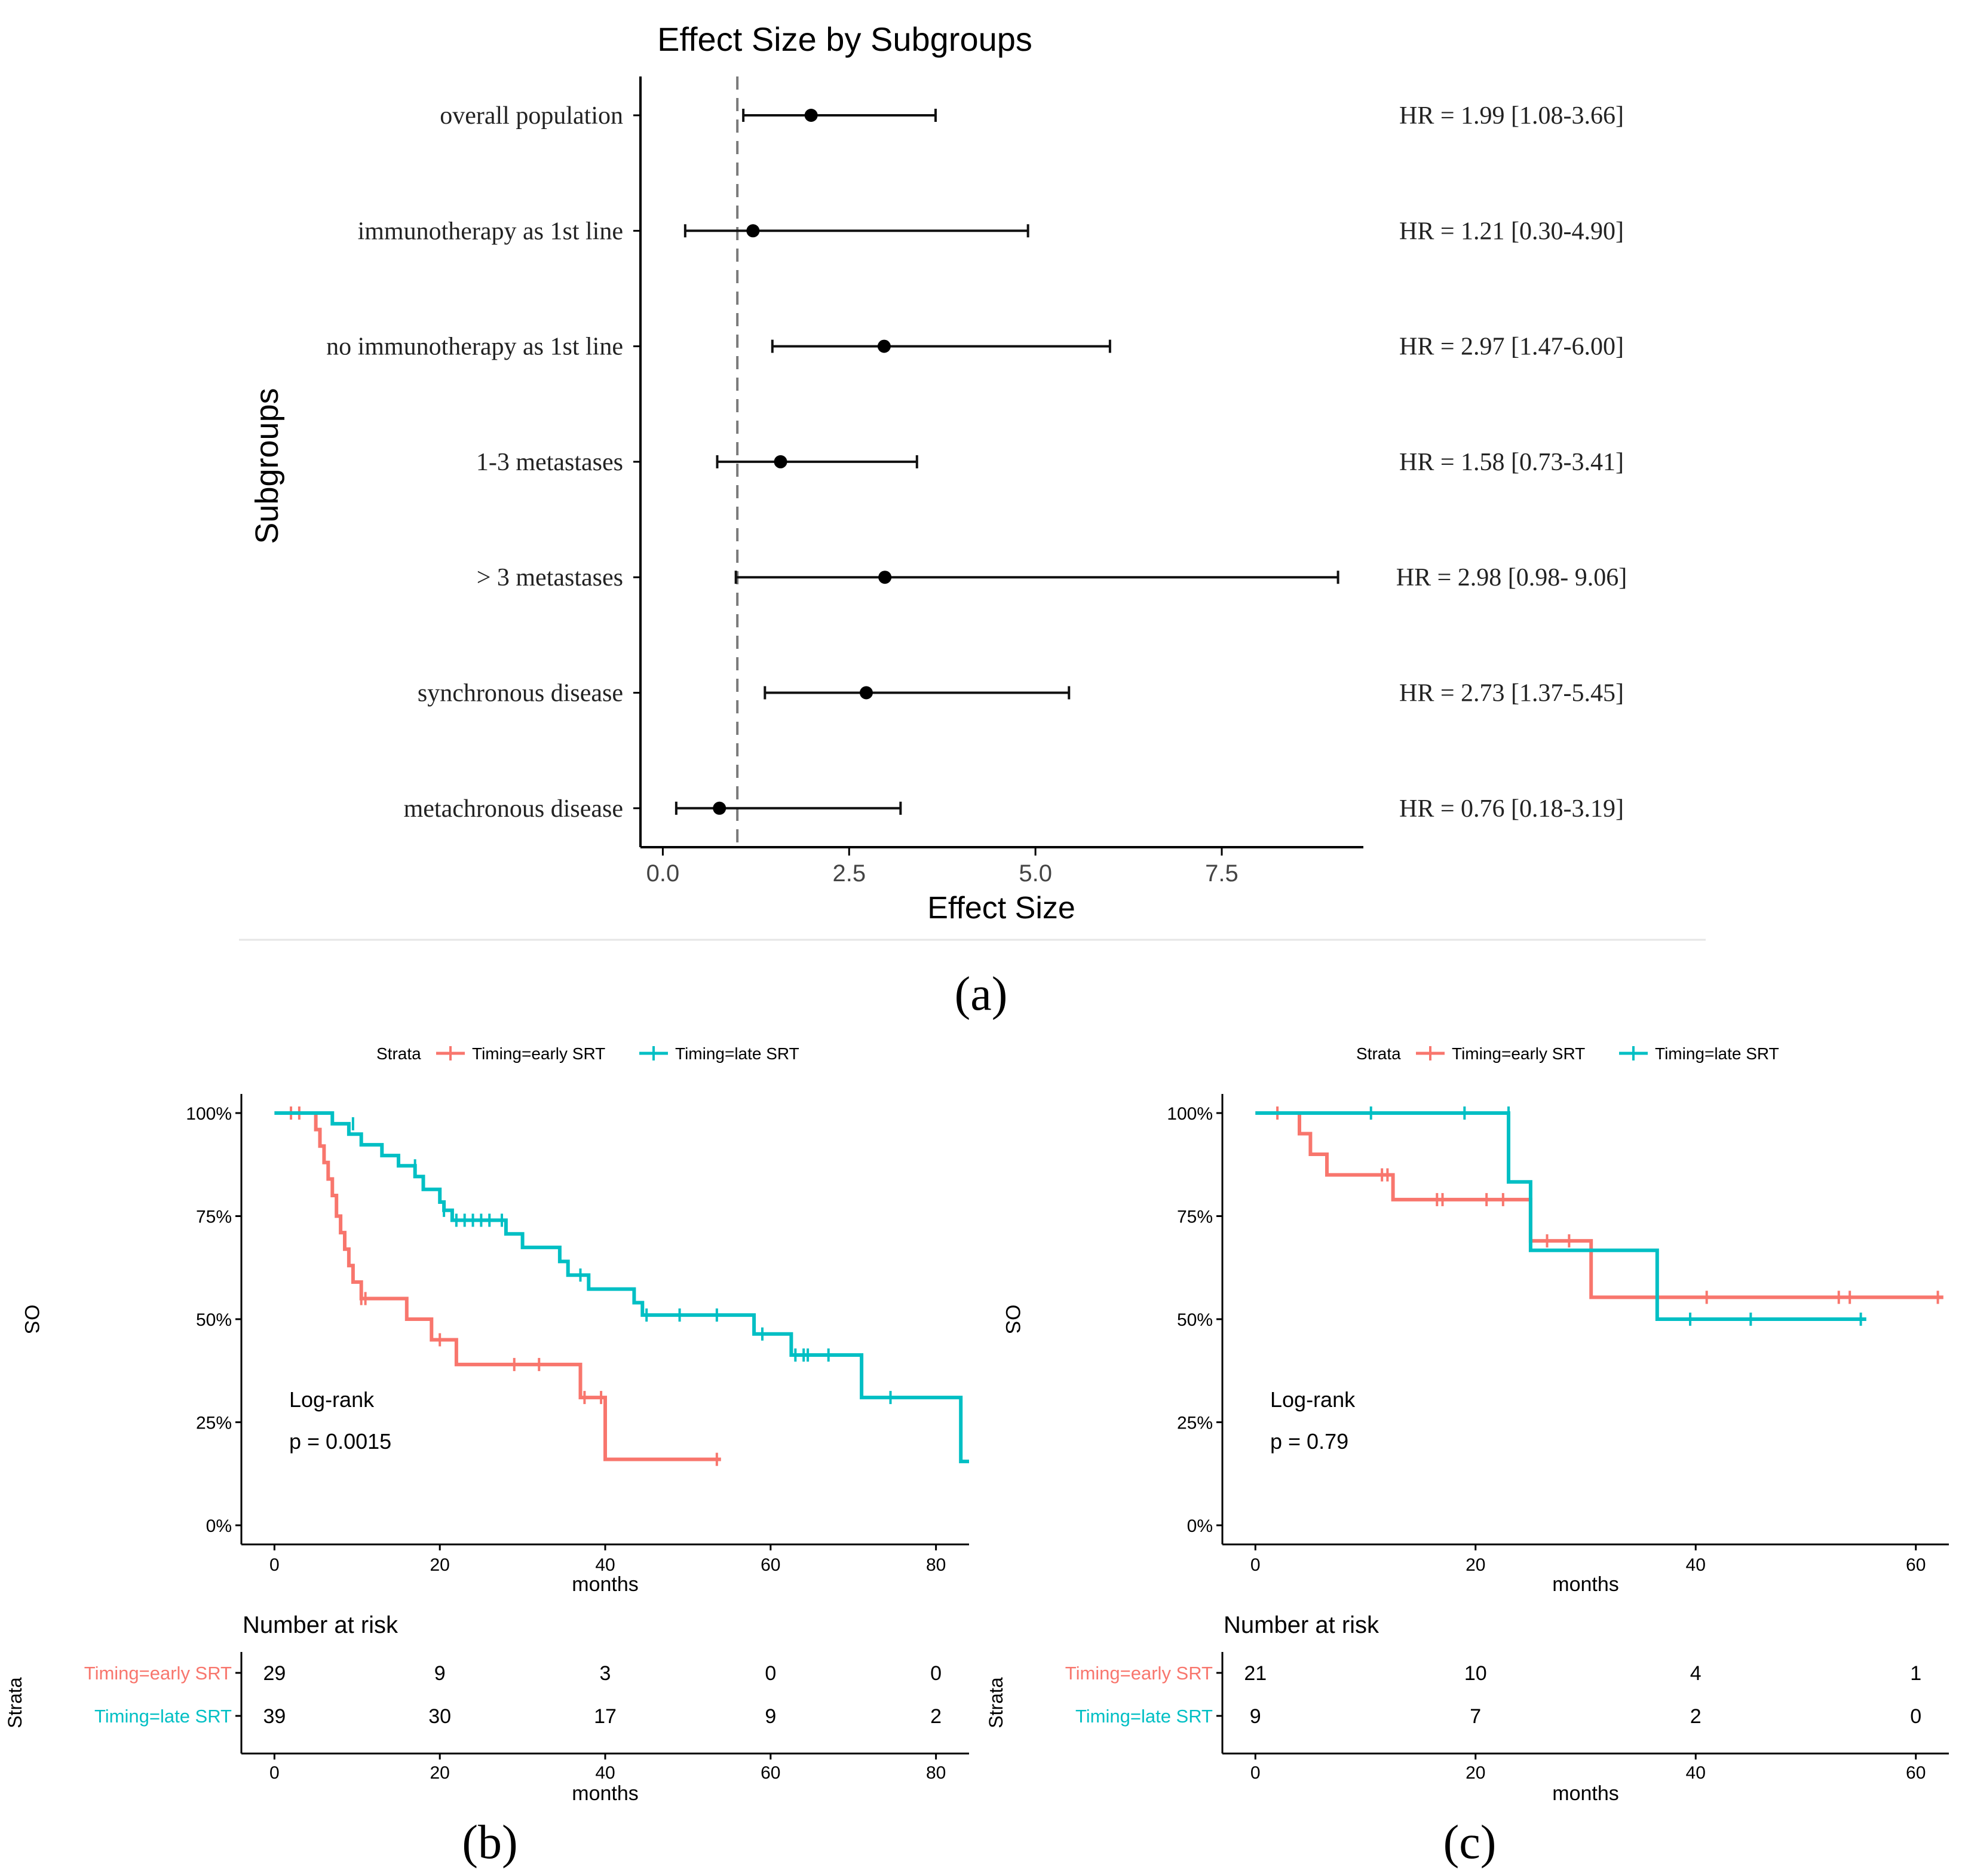 This screenshot has width=1962, height=1876. What do you see at coordinates (439, 1716) in the screenshot?
I see `risk-count-late: 30` at bounding box center [439, 1716].